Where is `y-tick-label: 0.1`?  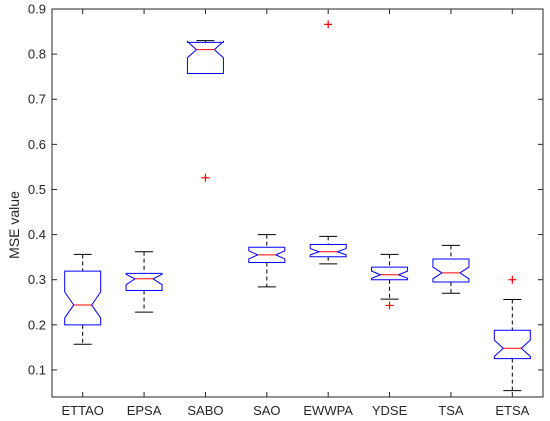 y-tick-label: 0.1 is located at coordinates (37, 369).